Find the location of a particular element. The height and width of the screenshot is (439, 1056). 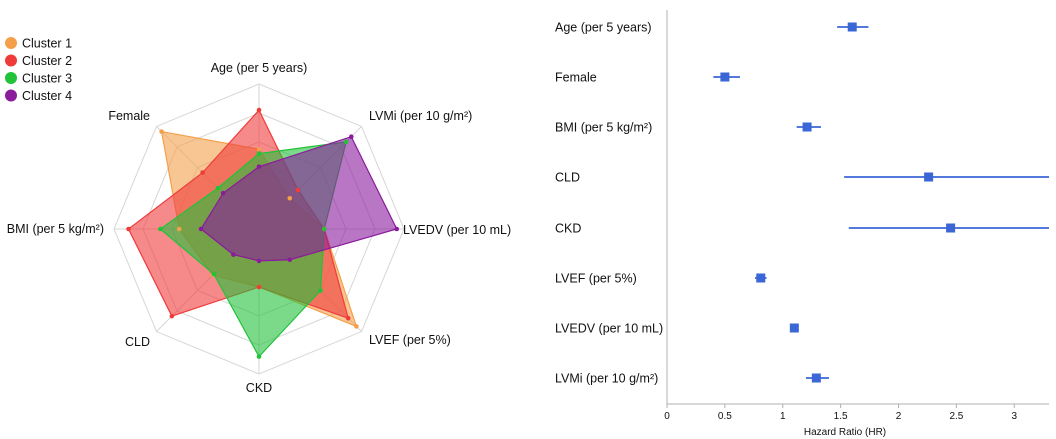

forest-row-label-cld: CLD is located at coordinates (567, 178).